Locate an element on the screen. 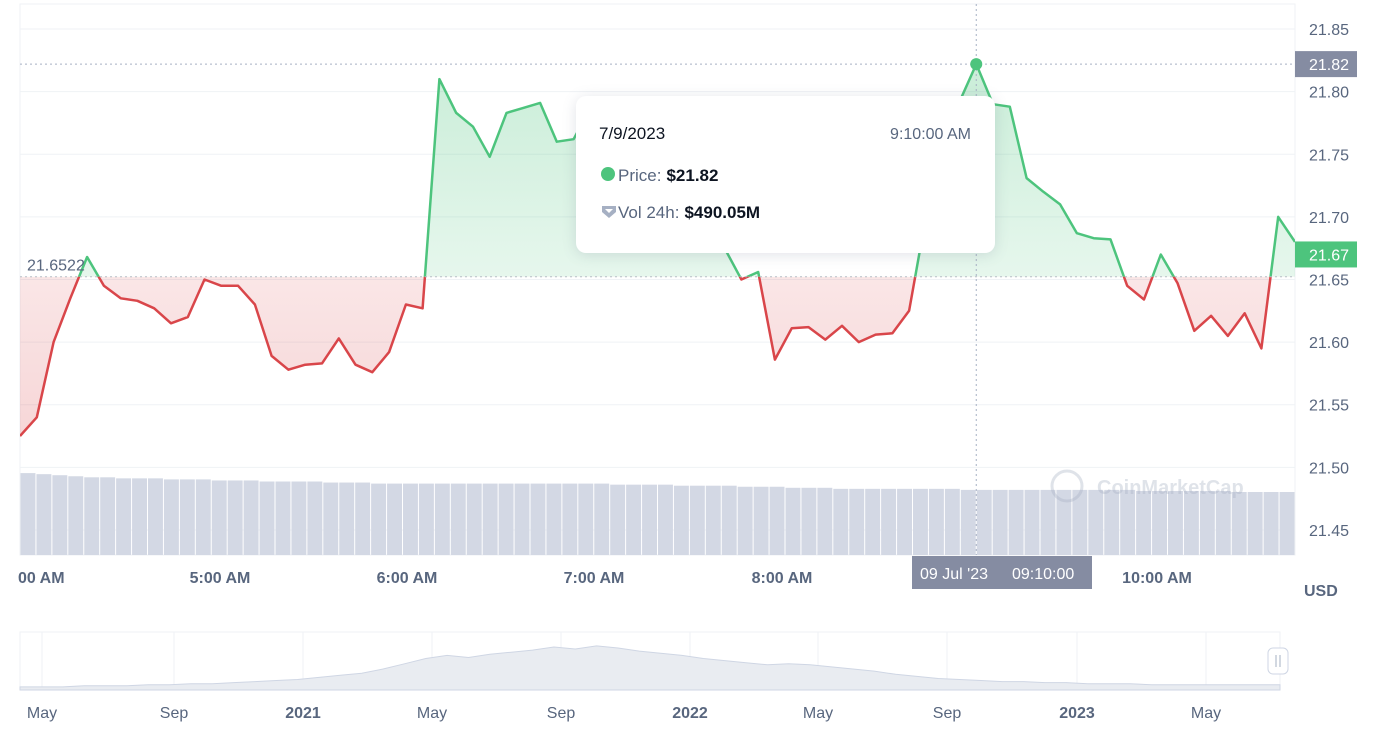 This screenshot has width=1386, height=756. tooltip-volume-value: $490.05M is located at coordinates (722, 212).